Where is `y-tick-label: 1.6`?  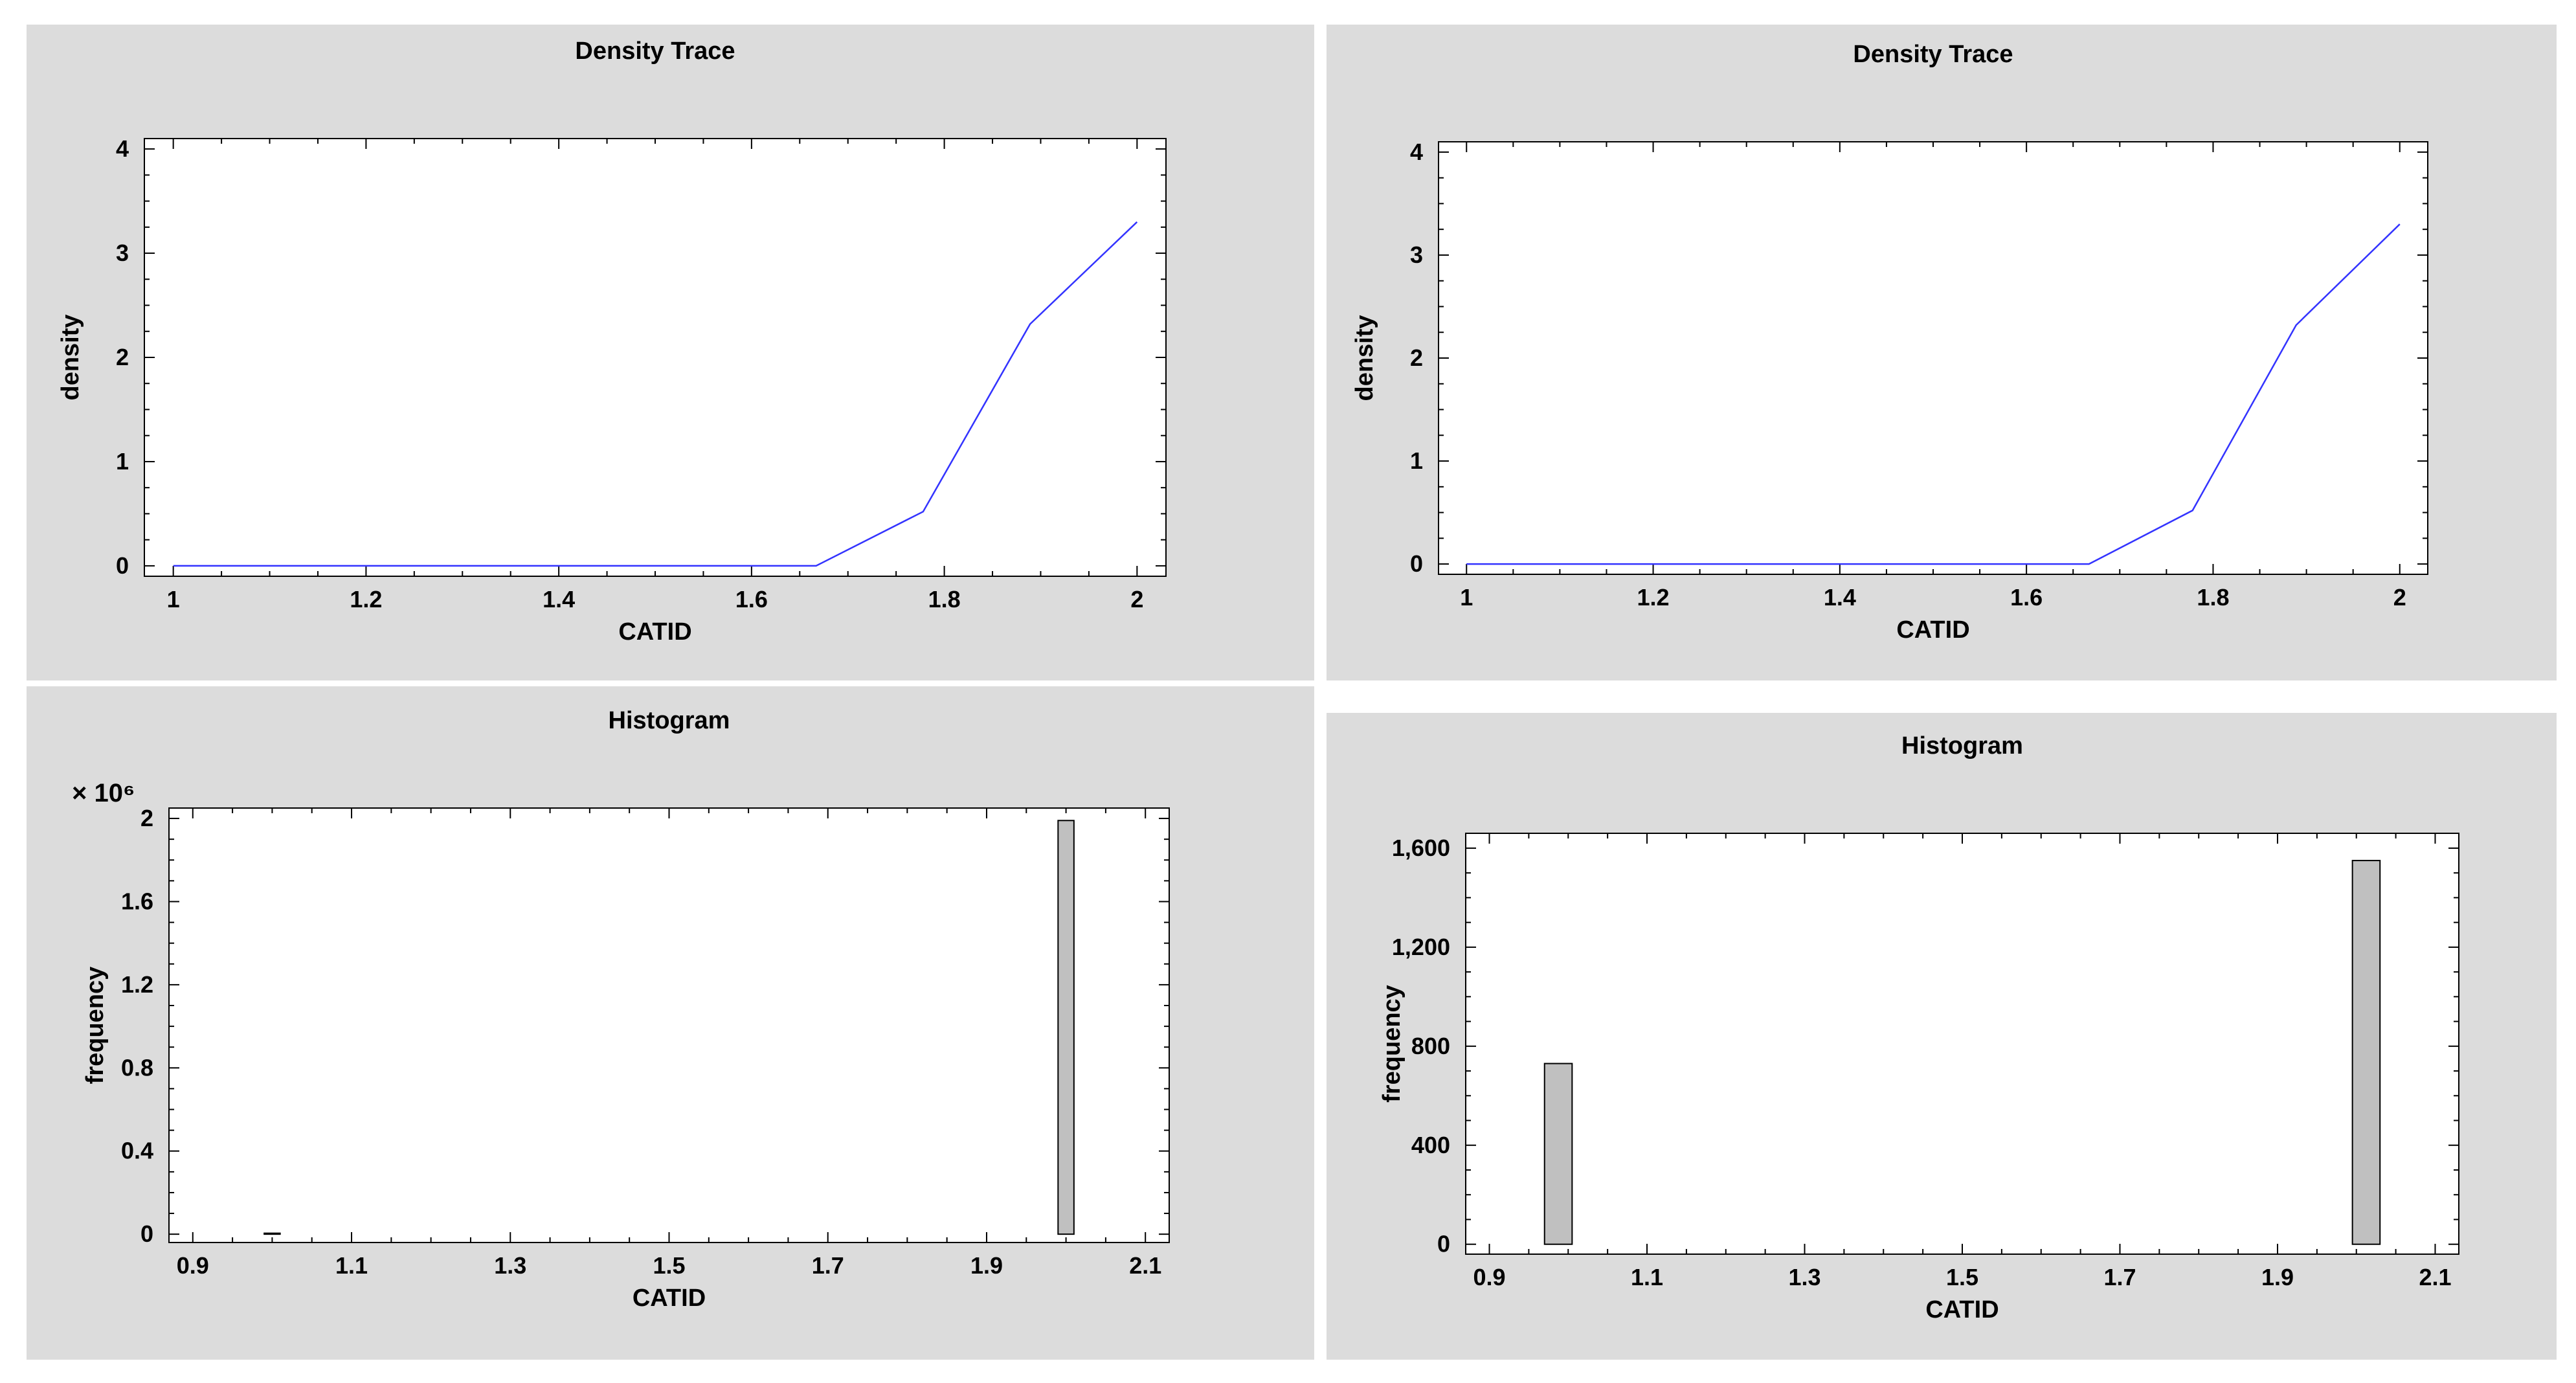
y-tick-label: 1.6 is located at coordinates (137, 901).